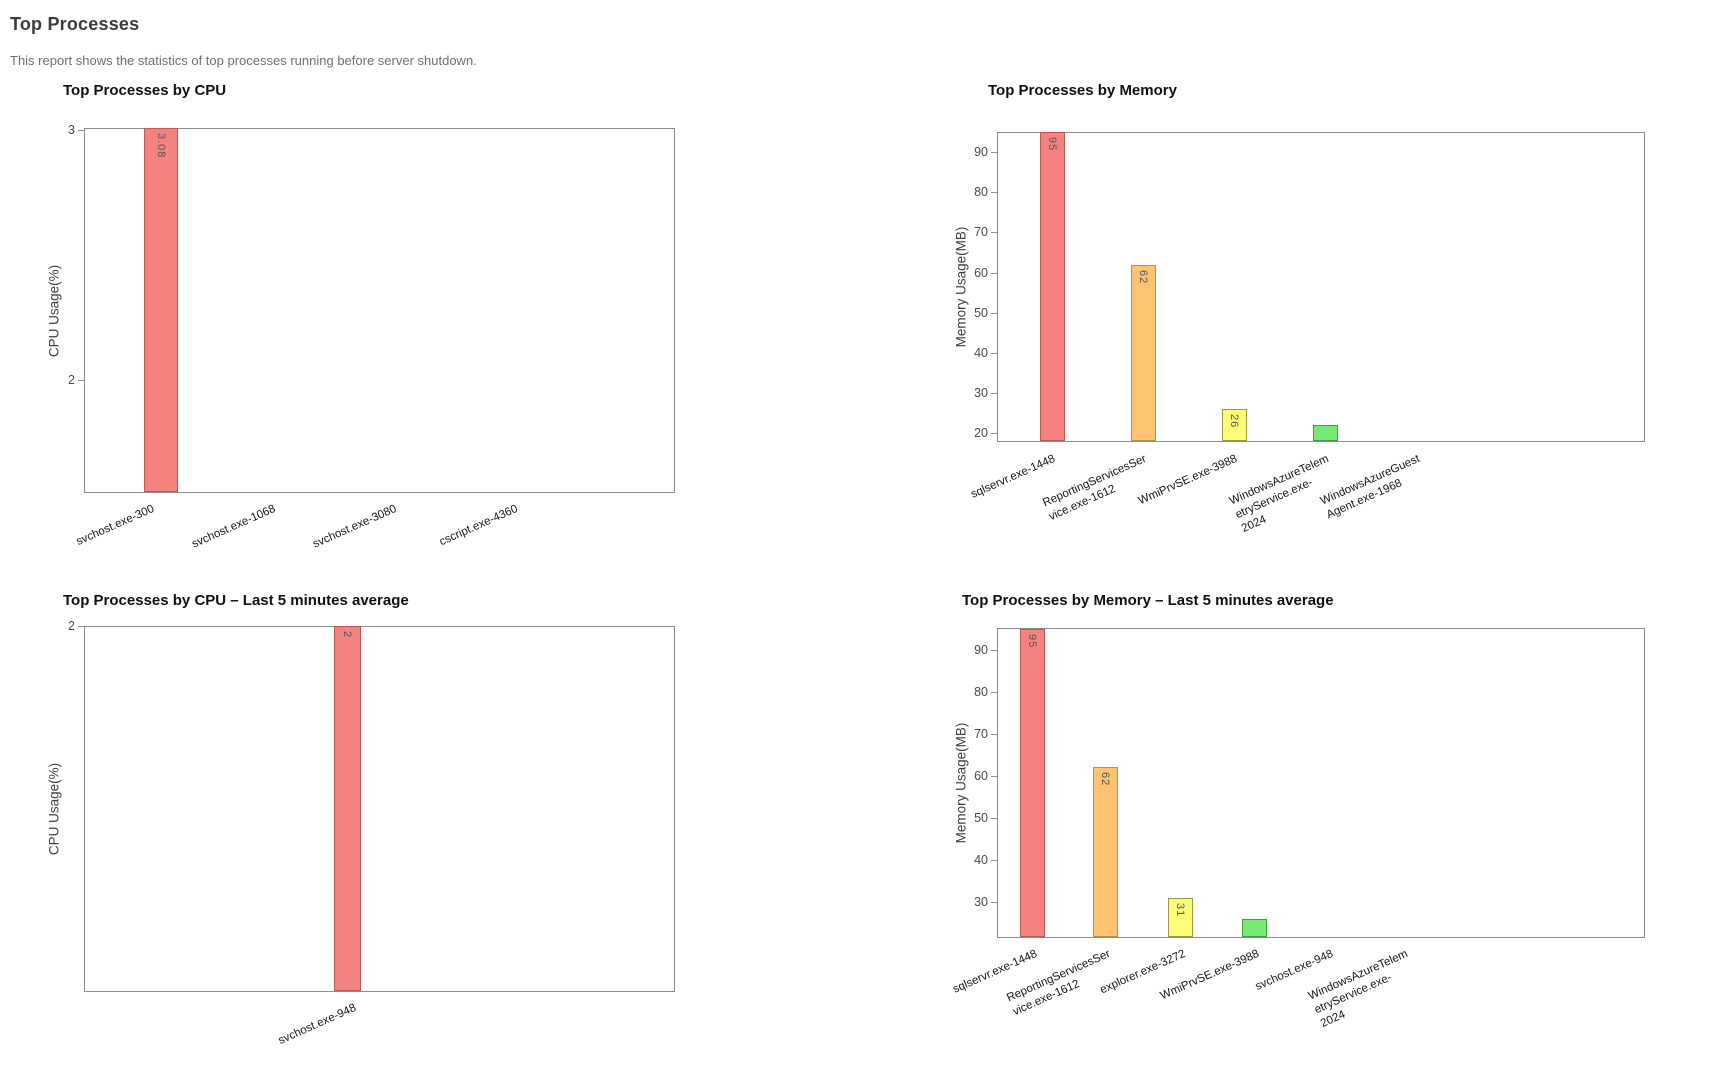 Image resolution: width=1735 pixels, height=1074 pixels. What do you see at coordinates (1095, 488) in the screenshot?
I see `x-category-label: ReportingServicesSer vice.exe-1612` at bounding box center [1095, 488].